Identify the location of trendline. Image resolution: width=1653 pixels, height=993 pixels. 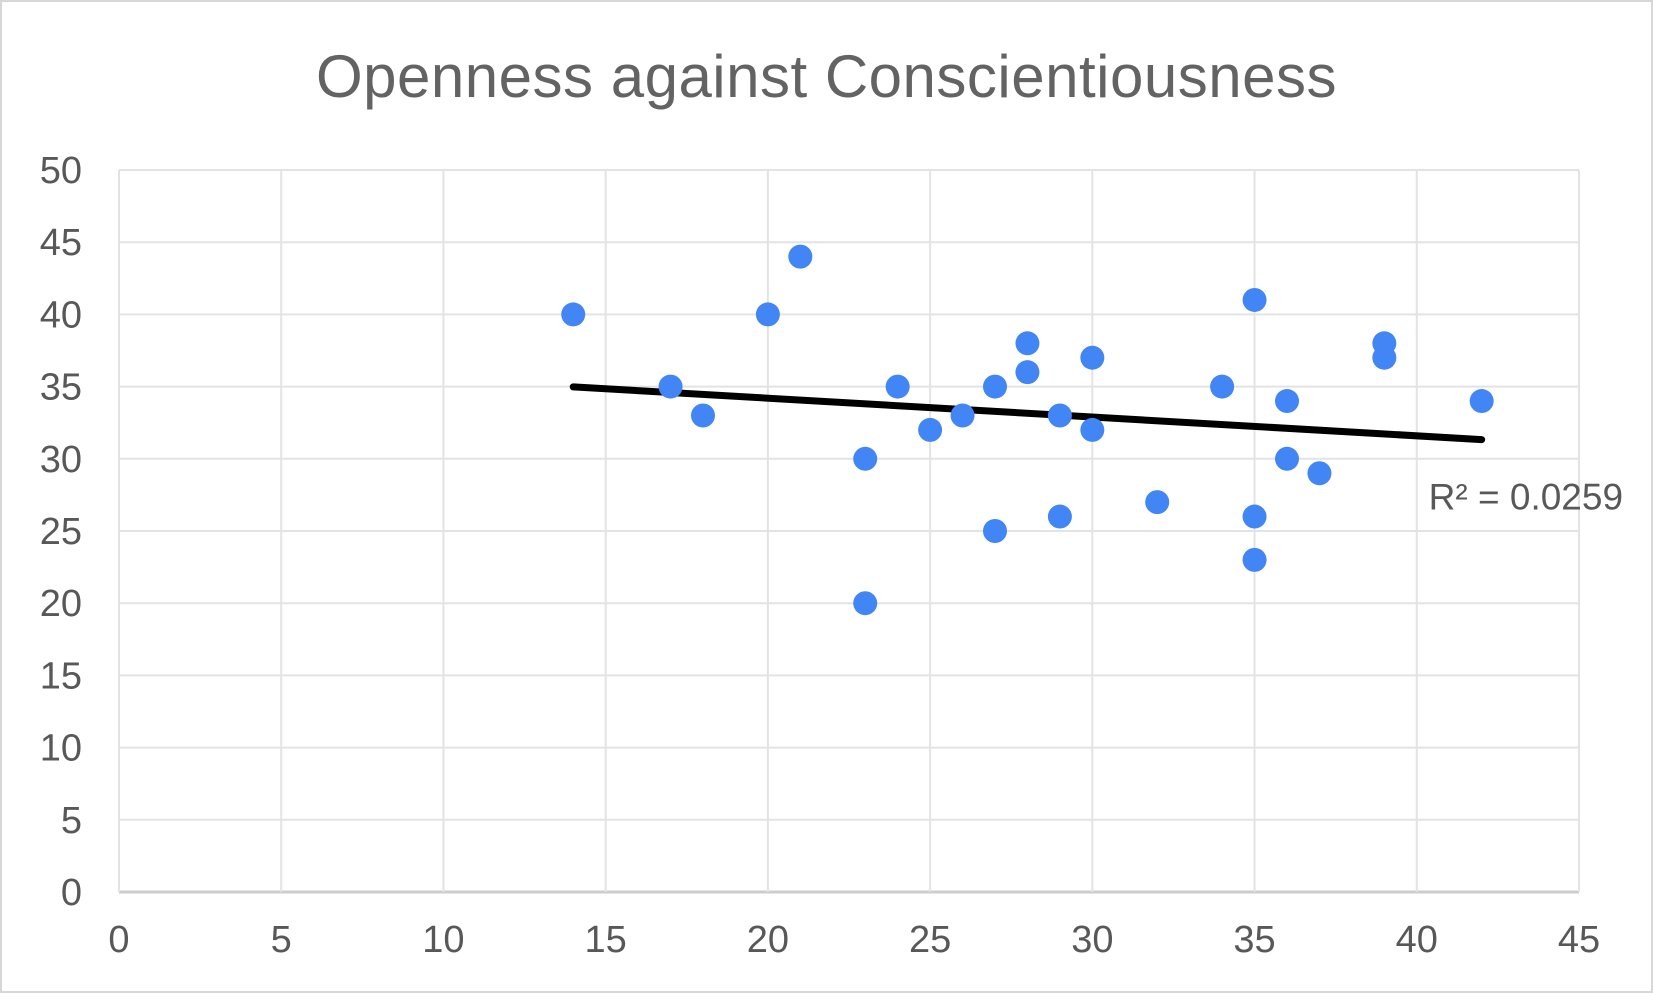
(1027, 413).